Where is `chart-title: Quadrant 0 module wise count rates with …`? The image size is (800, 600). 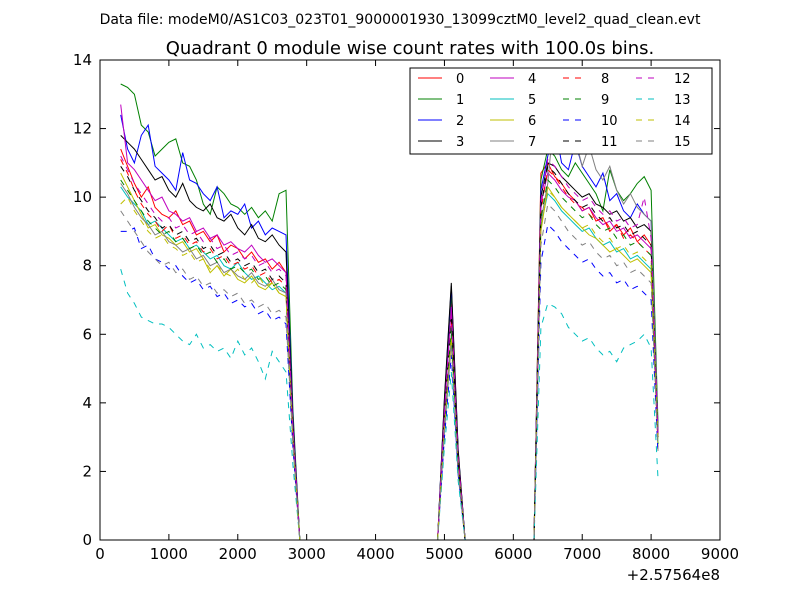 chart-title: Quadrant 0 module wise count rates with … is located at coordinates (410, 48).